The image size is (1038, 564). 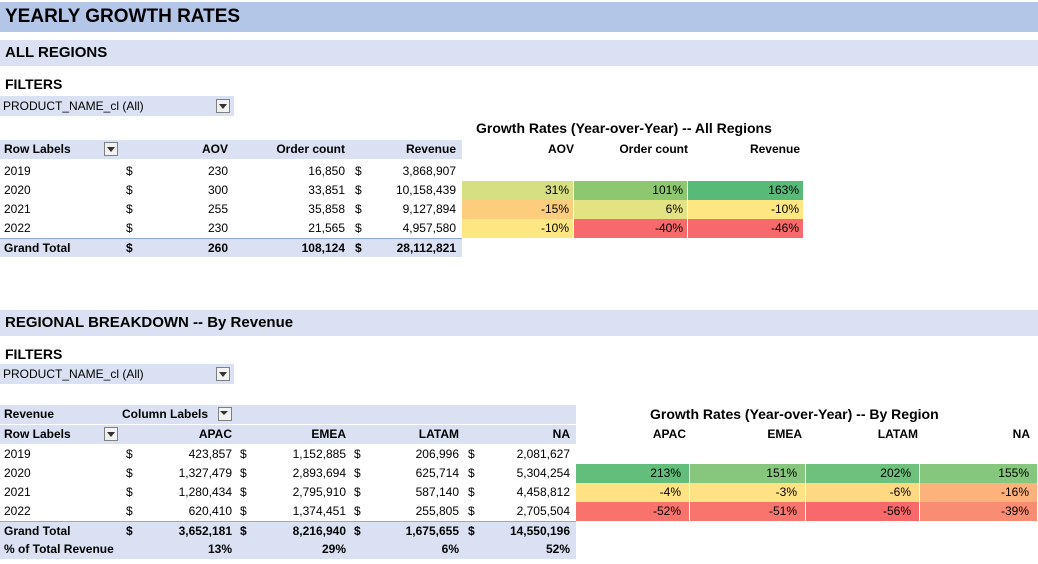 I want to click on revenue-cell: 625,714, so click(x=437, y=473).